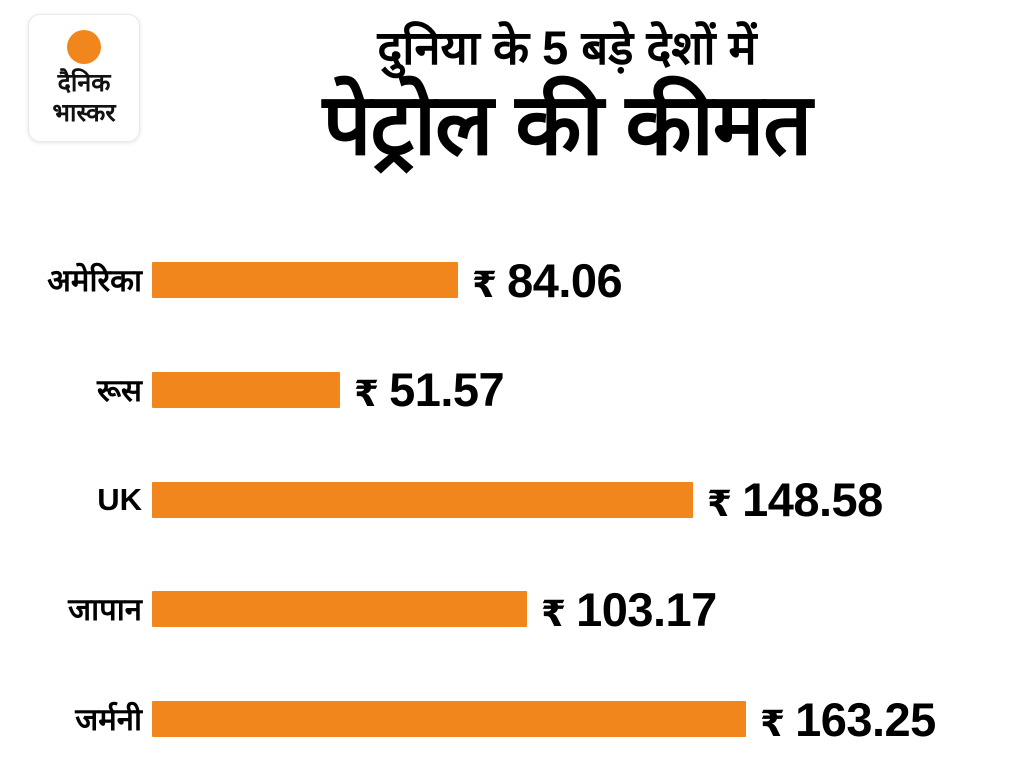 This screenshot has height=761, width=1014. What do you see at coordinates (565, 280) in the screenshot?
I see `value-number: 84.06` at bounding box center [565, 280].